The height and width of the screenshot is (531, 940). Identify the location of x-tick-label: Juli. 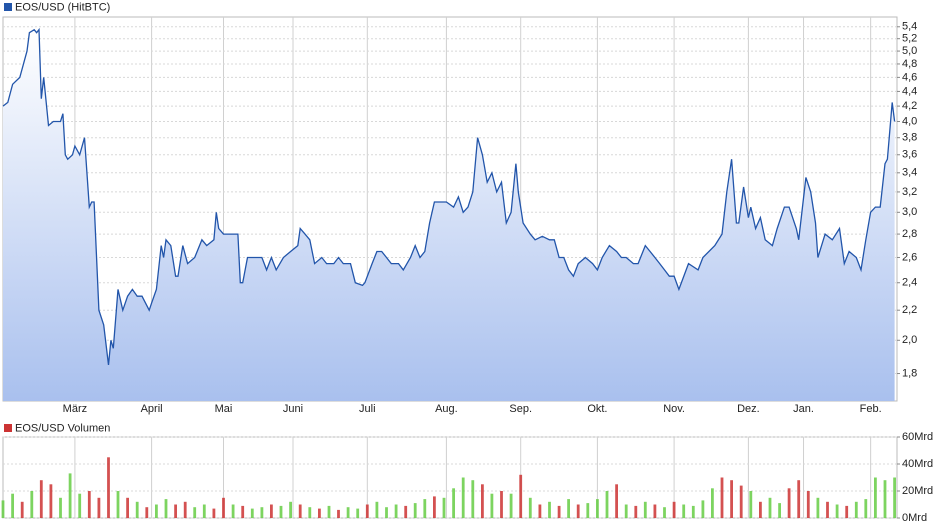
(367, 409).